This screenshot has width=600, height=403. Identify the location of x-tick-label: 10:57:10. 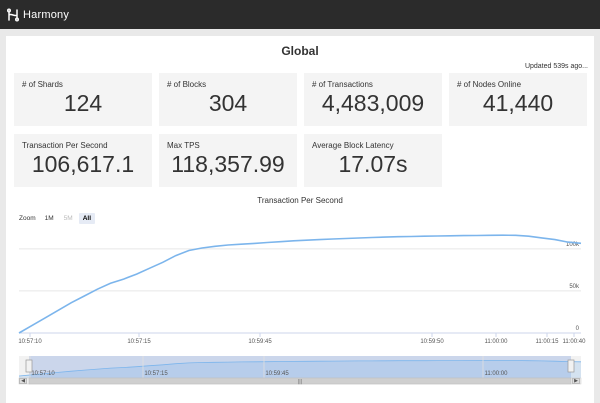
(30, 342).